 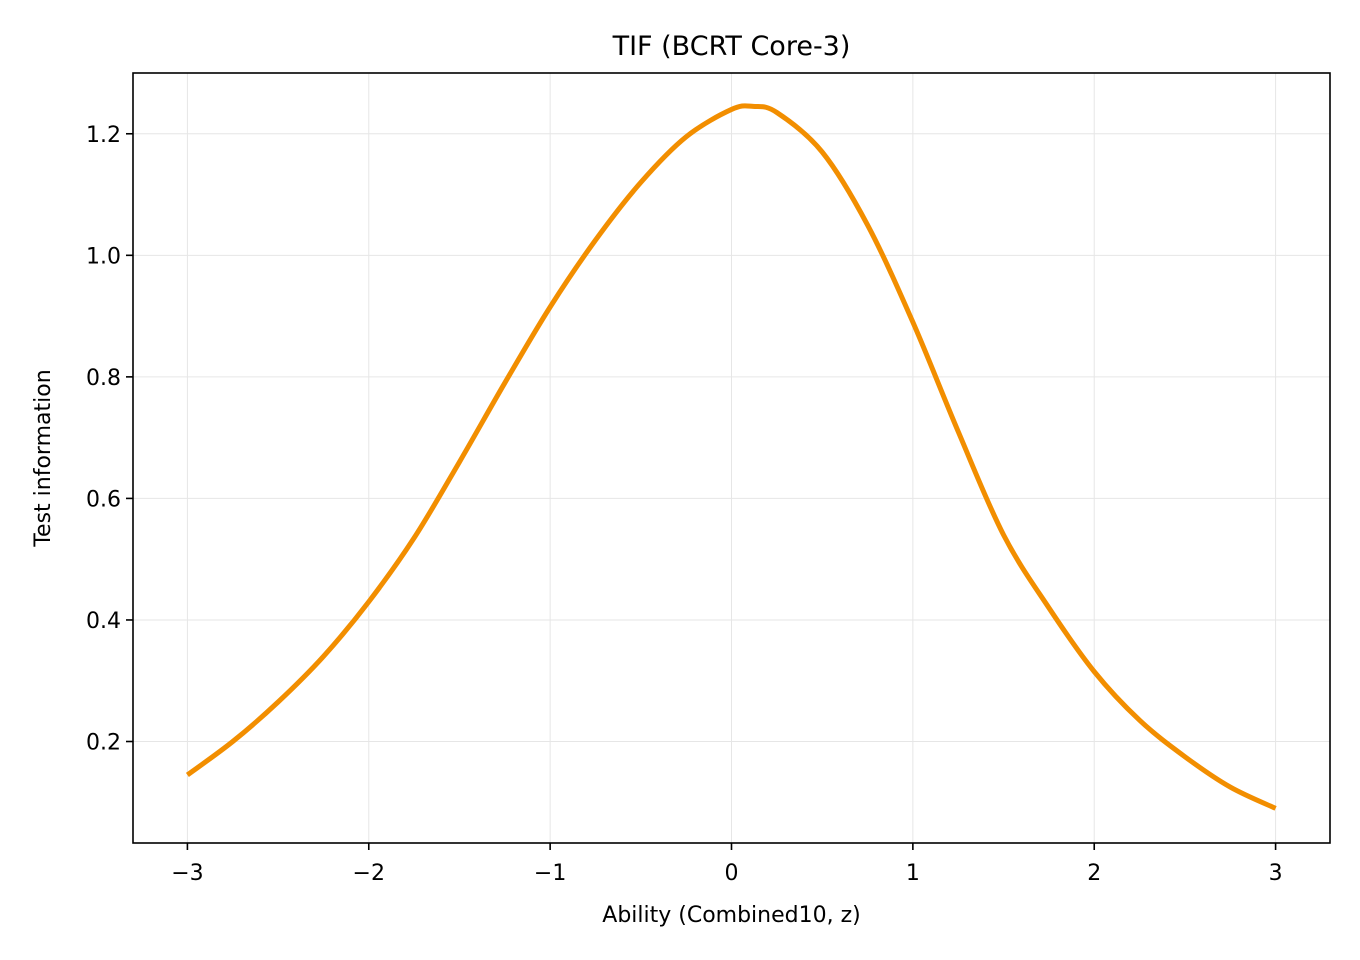 What do you see at coordinates (913, 873) in the screenshot?
I see `x-tick-label: 1` at bounding box center [913, 873].